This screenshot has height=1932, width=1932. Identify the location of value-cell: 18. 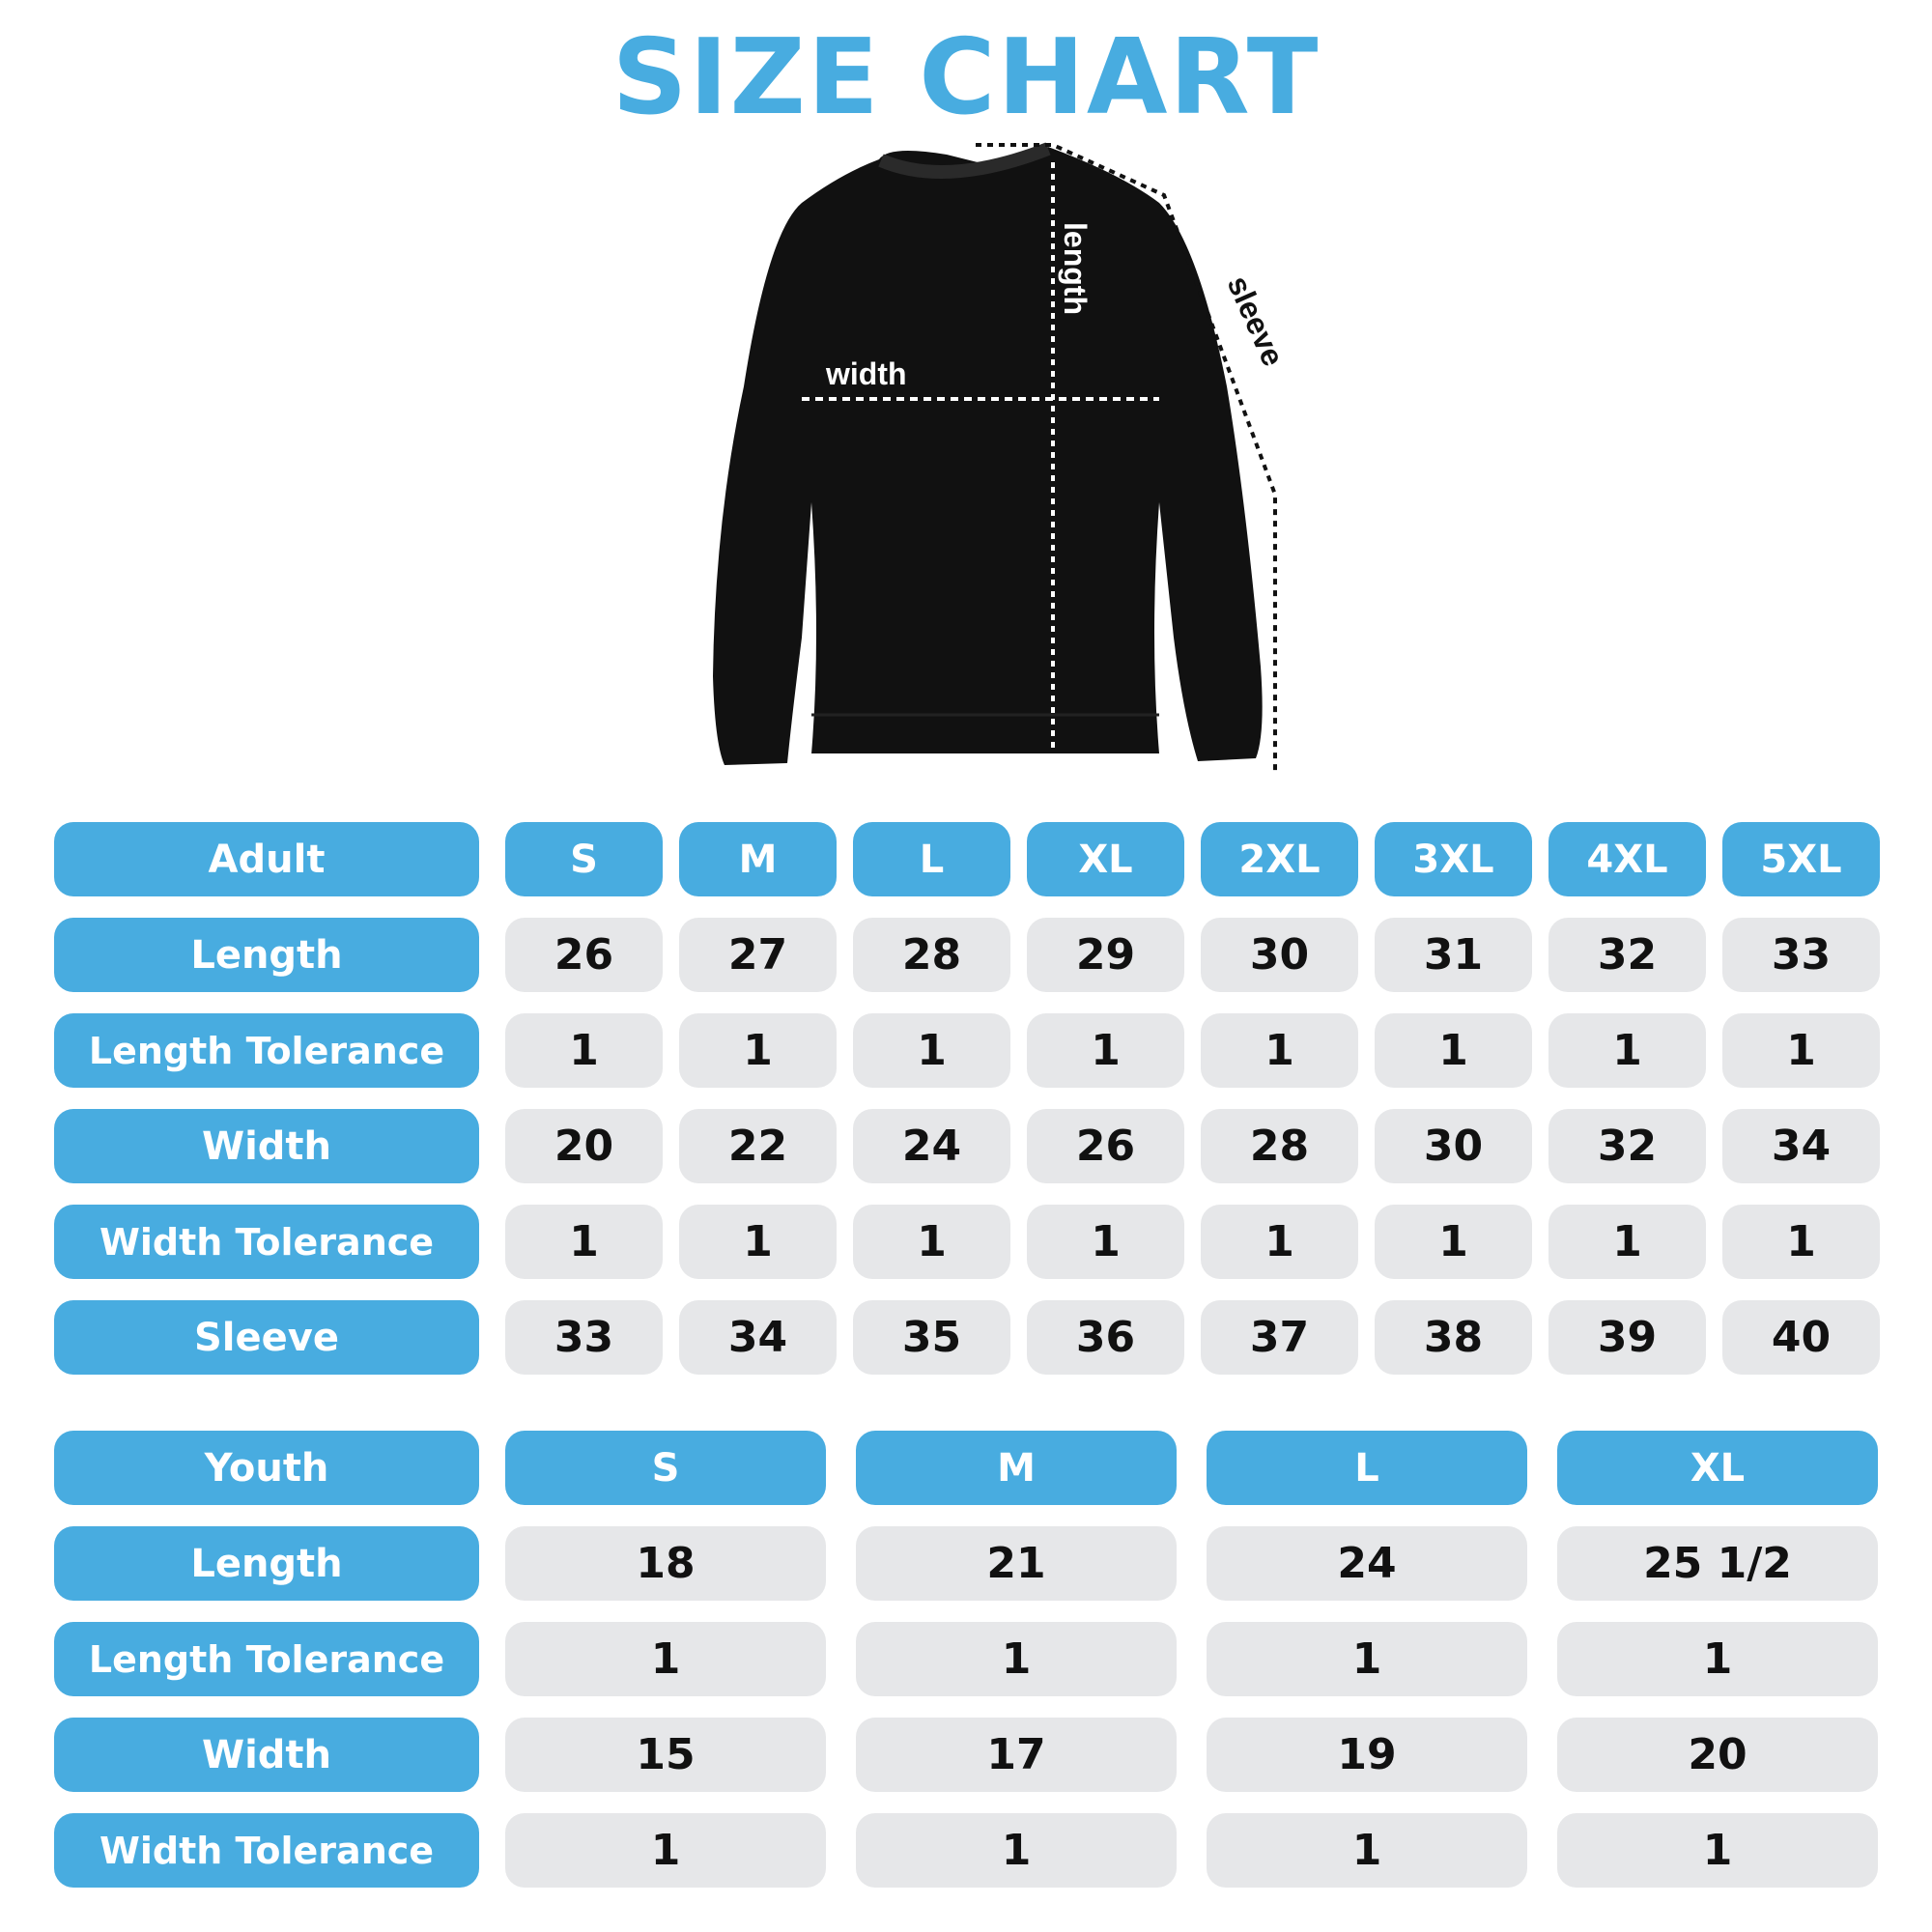
(665, 1563).